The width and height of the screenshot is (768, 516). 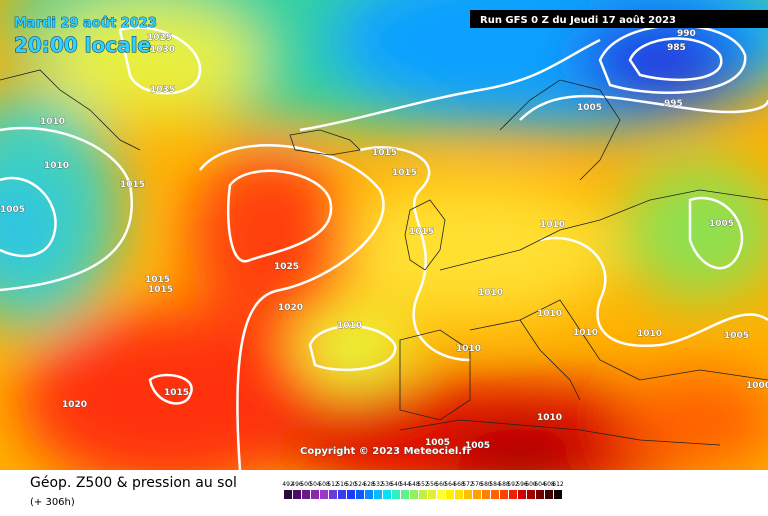 I want to click on run-box, so click(x=619, y=19).